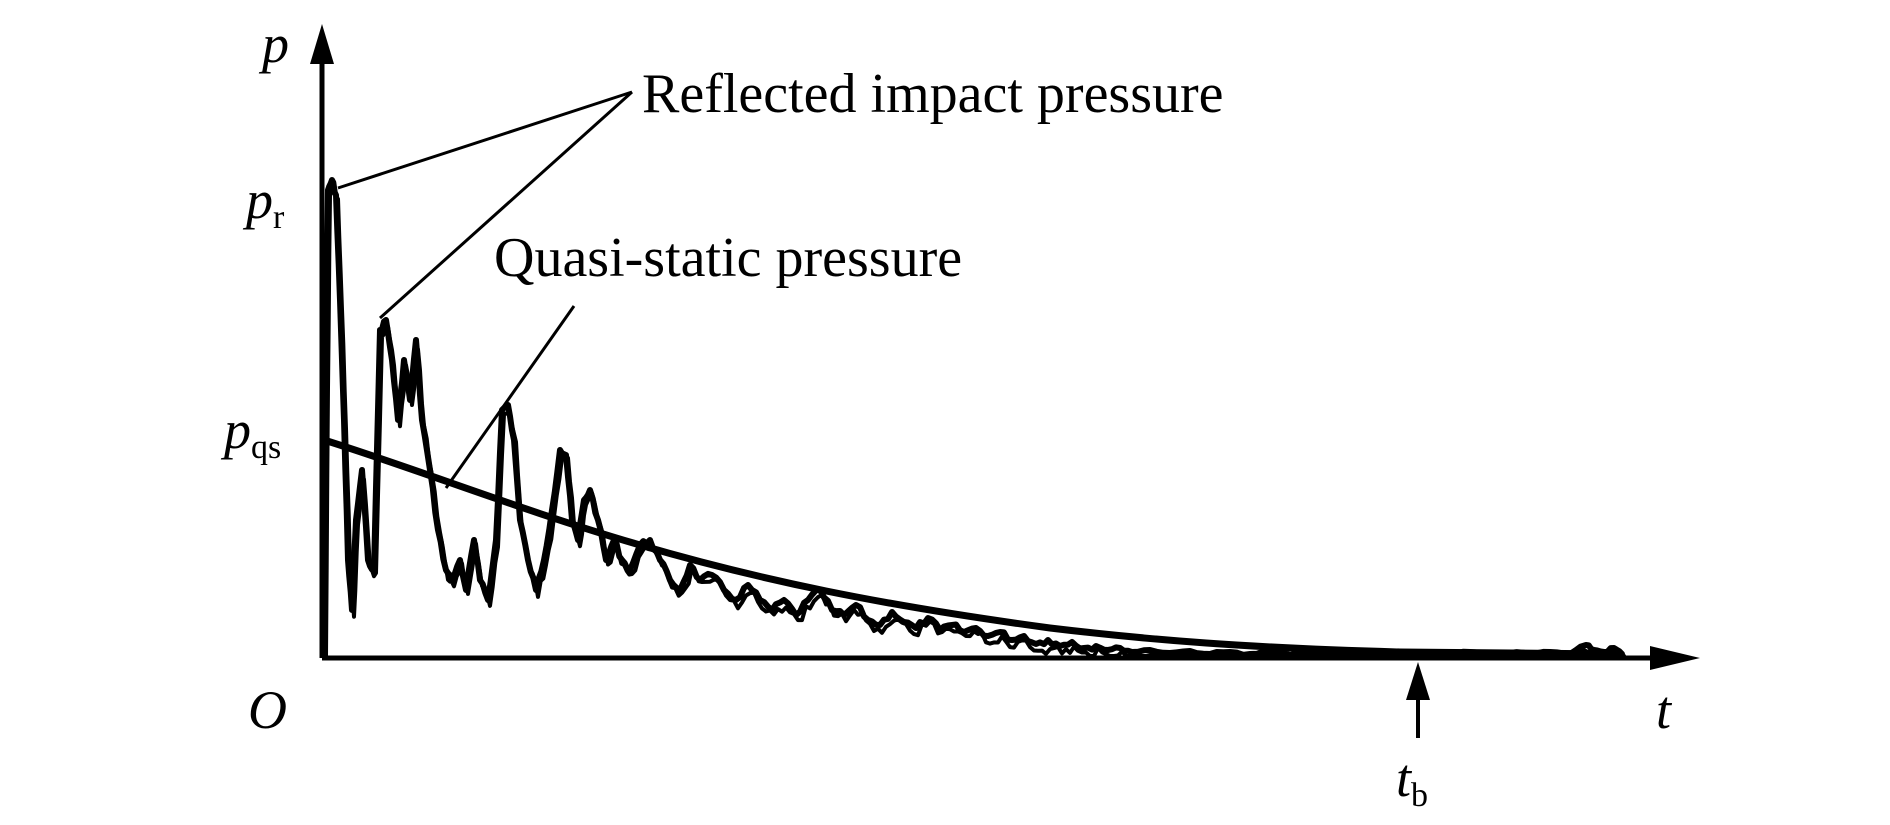 This screenshot has height=825, width=1890. I want to click on leader-quasi-static, so click(510, 397).